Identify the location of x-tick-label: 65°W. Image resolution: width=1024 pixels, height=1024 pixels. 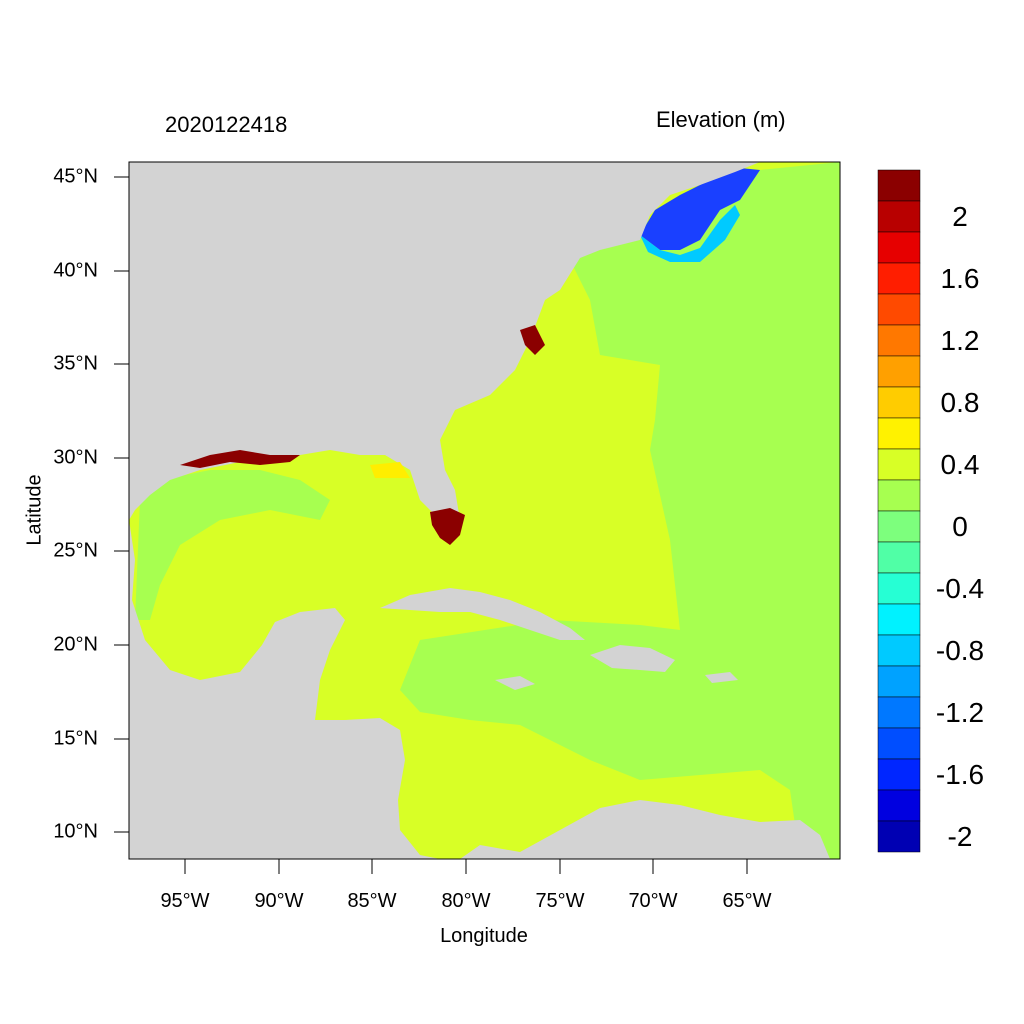
(747, 901).